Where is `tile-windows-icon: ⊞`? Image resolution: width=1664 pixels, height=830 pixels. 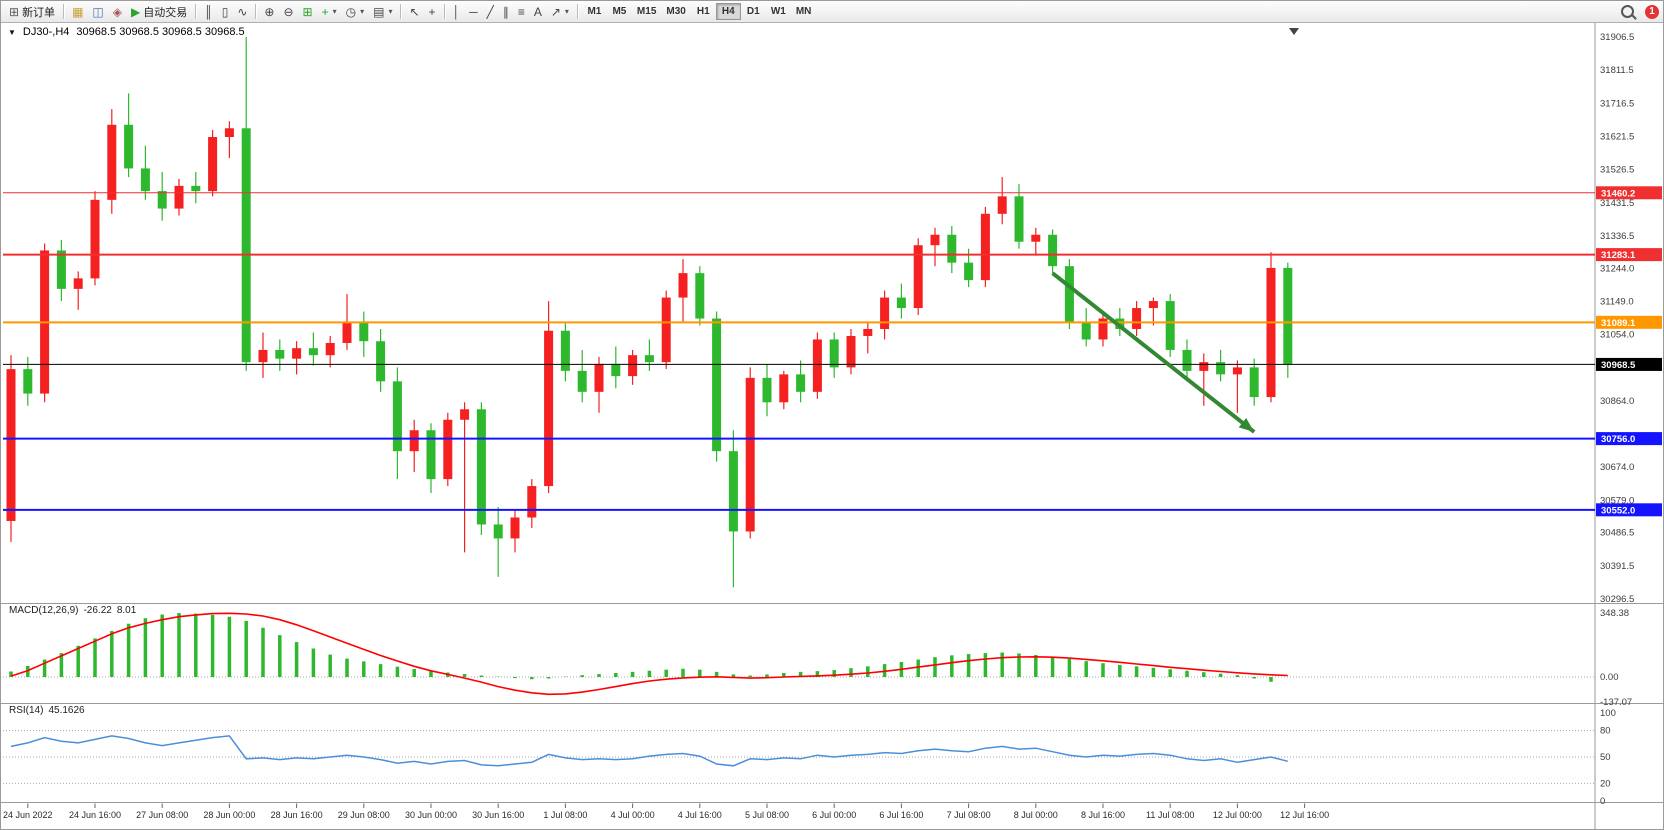
tile-windows-icon: ⊞ is located at coordinates (307, 11).